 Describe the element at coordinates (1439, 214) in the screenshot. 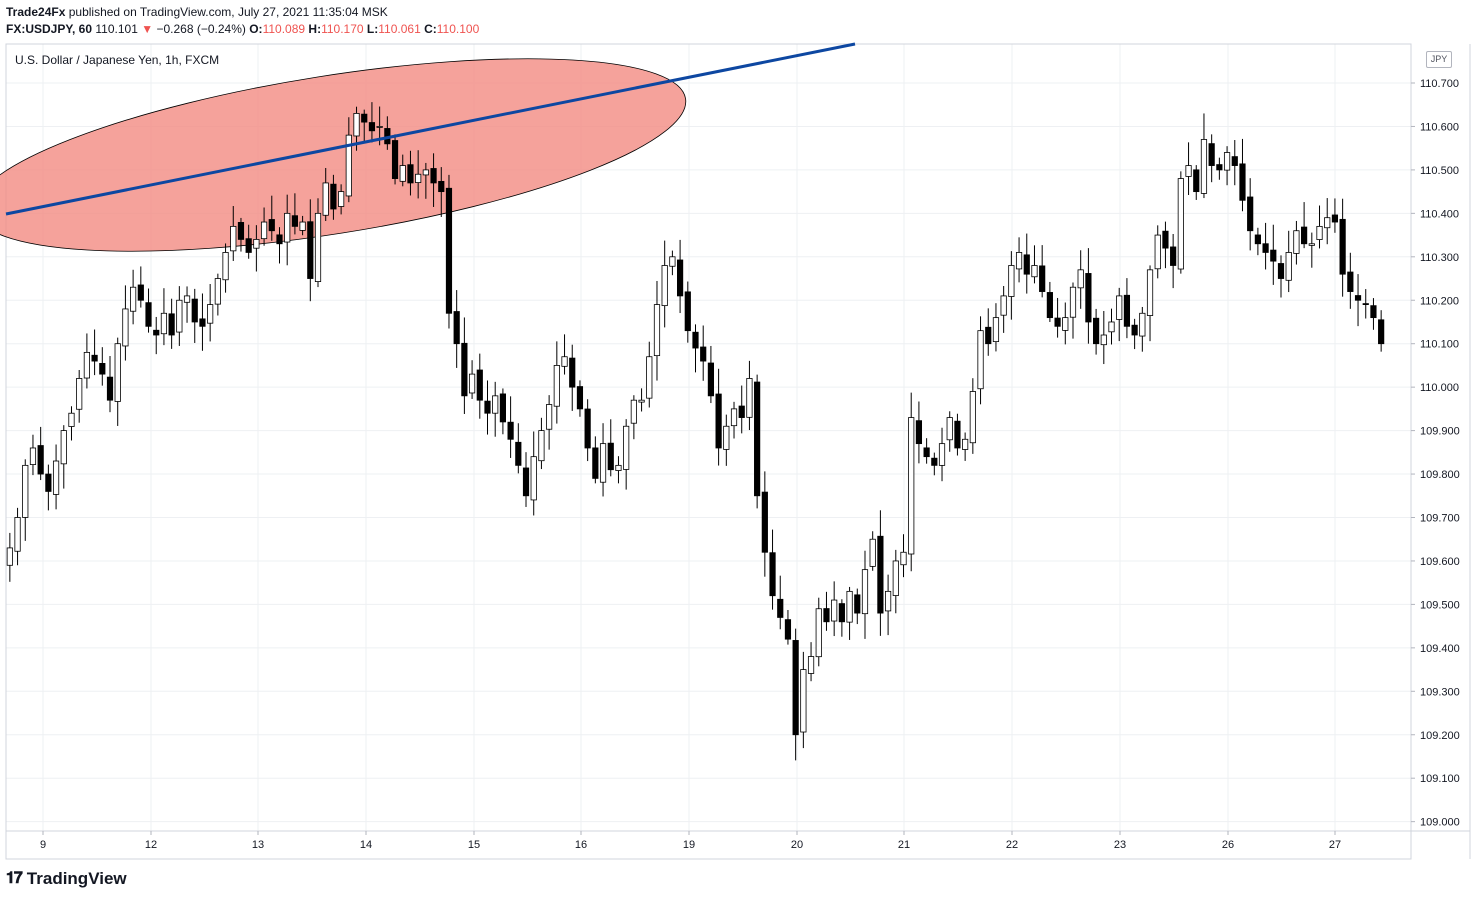

I see `price-tick-label: 110.400` at that location.